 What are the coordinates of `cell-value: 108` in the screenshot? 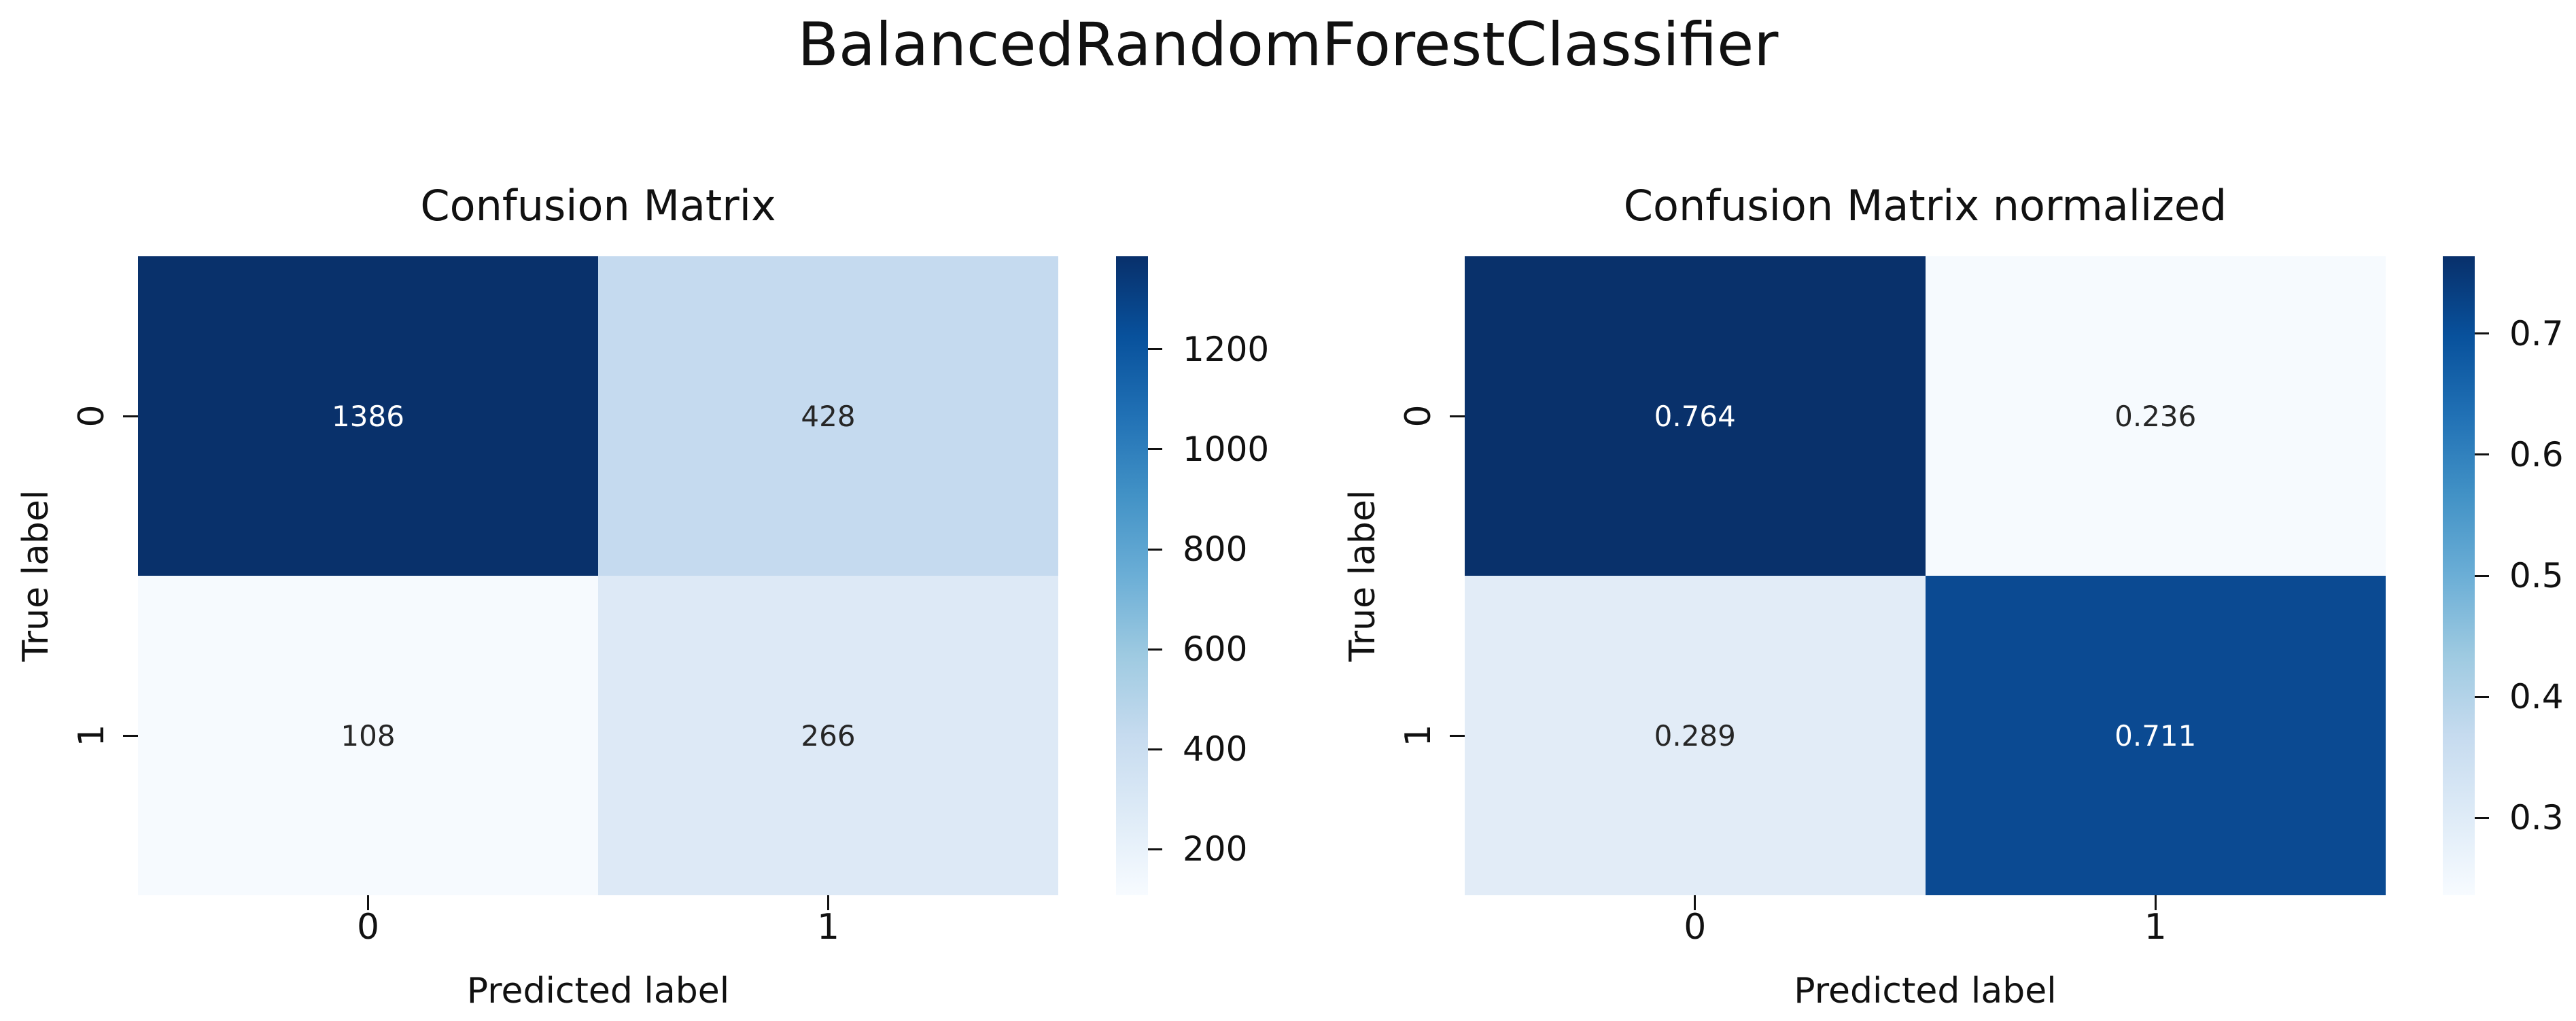 It's located at (368, 736).